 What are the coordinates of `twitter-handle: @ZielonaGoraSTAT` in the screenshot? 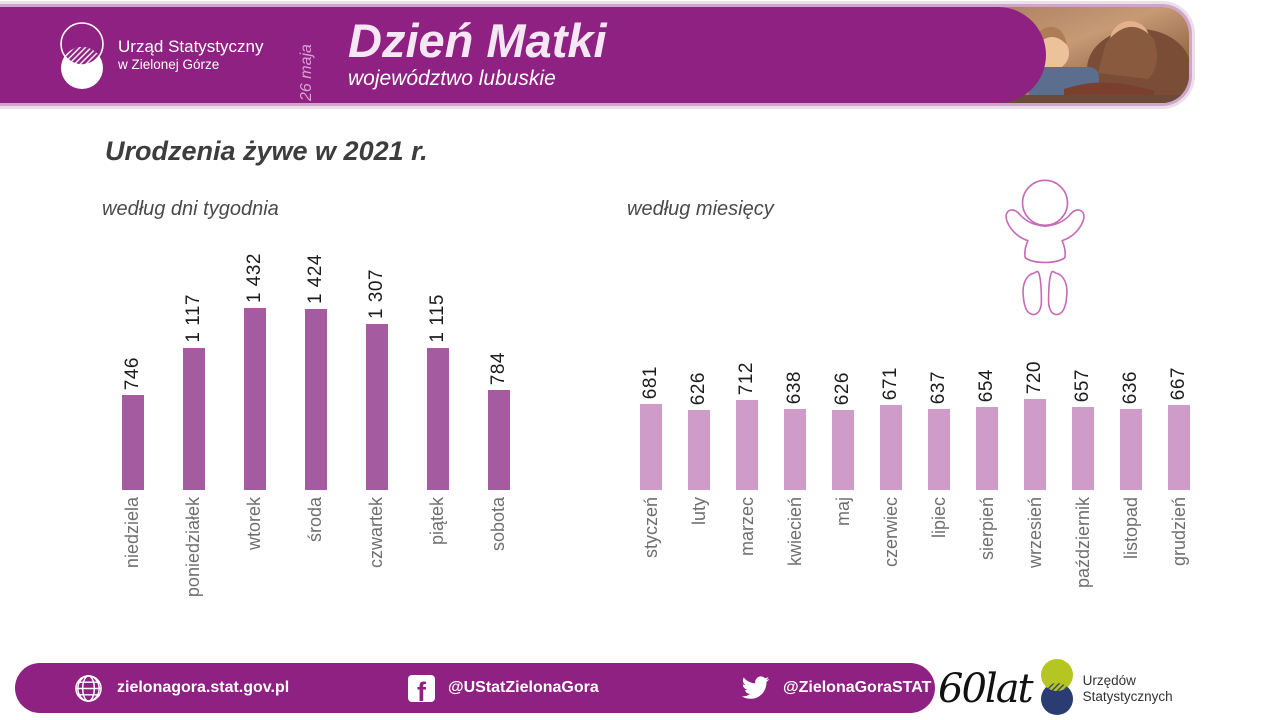 It's located at (857, 687).